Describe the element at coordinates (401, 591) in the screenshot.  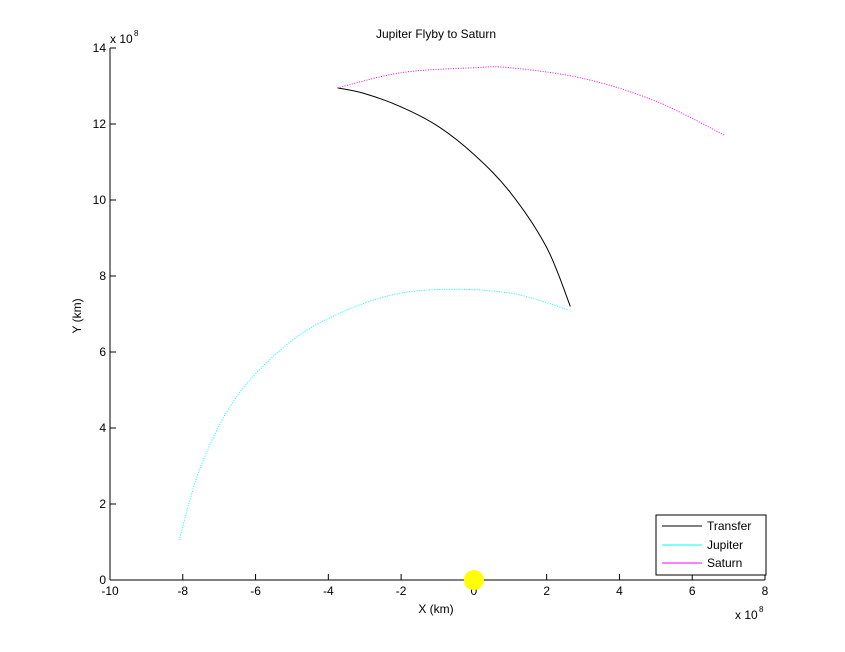
I see `x-tick-label: -2` at that location.